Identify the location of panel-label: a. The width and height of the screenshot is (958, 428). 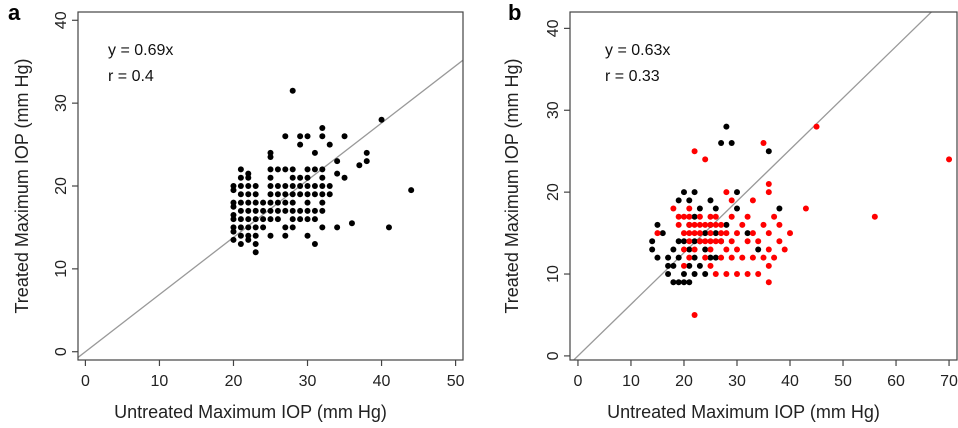
(14, 12).